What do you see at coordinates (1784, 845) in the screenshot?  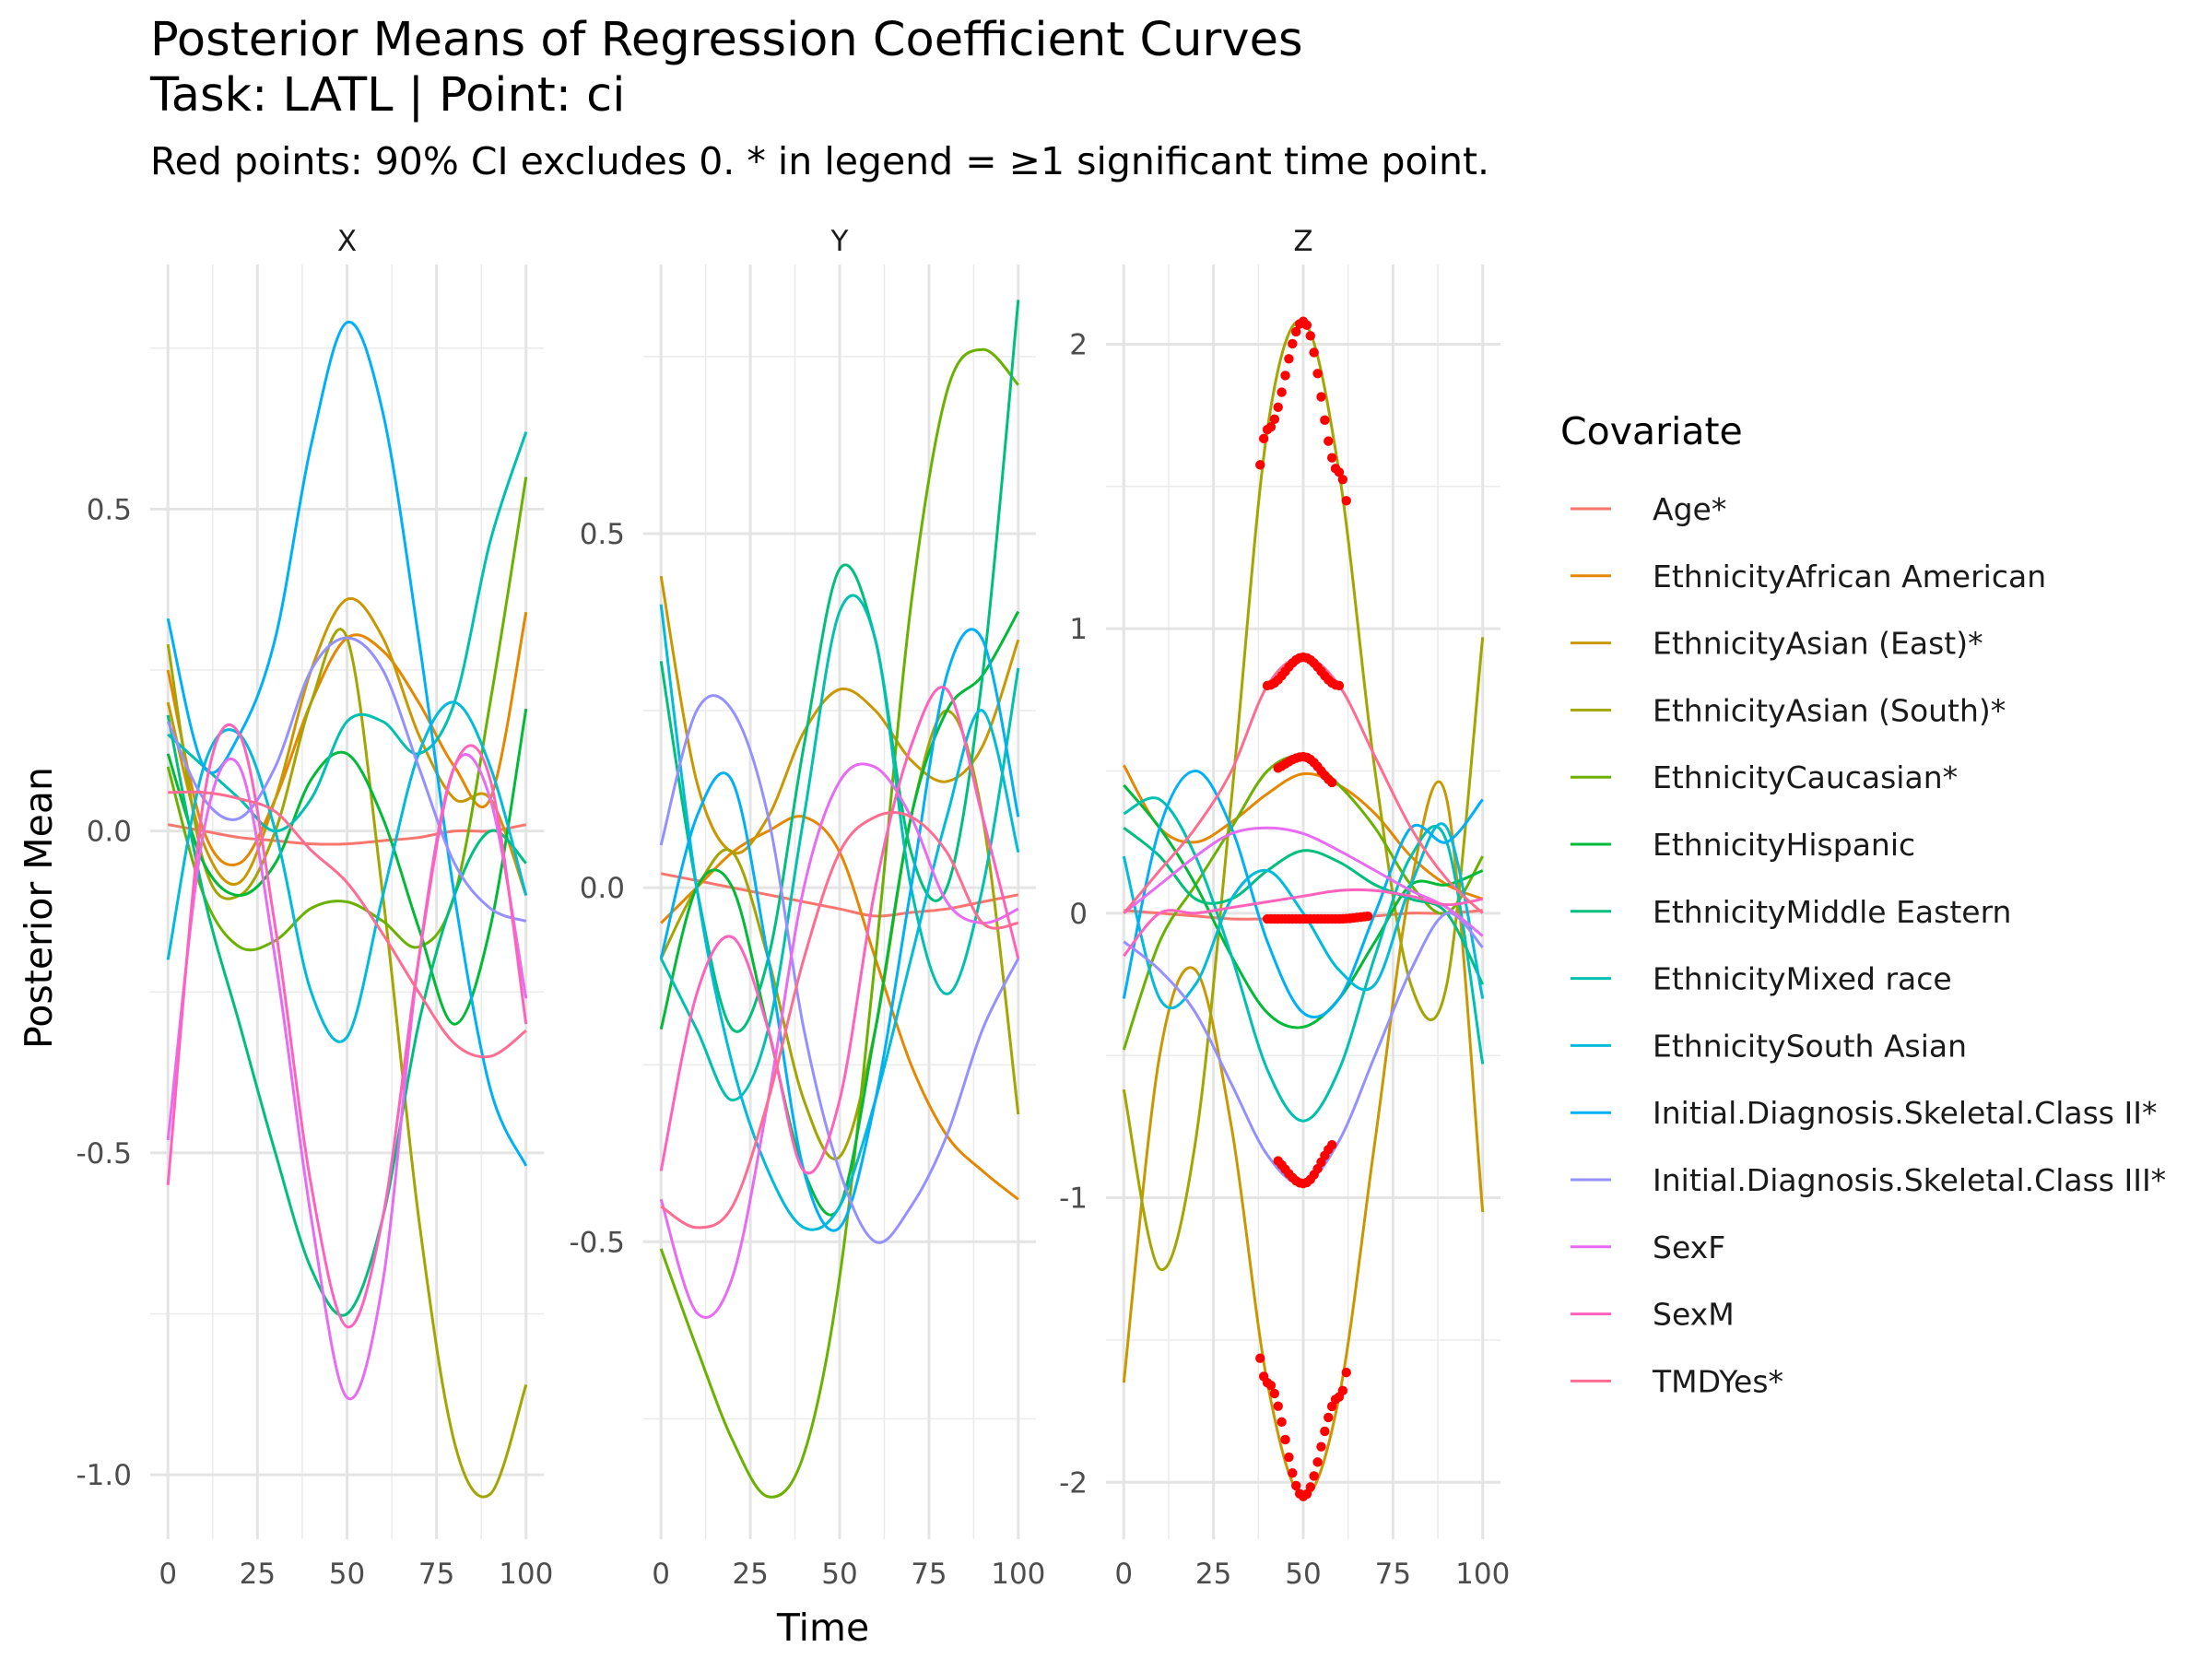 I see `legend-label: EthnicityHispanic` at bounding box center [1784, 845].